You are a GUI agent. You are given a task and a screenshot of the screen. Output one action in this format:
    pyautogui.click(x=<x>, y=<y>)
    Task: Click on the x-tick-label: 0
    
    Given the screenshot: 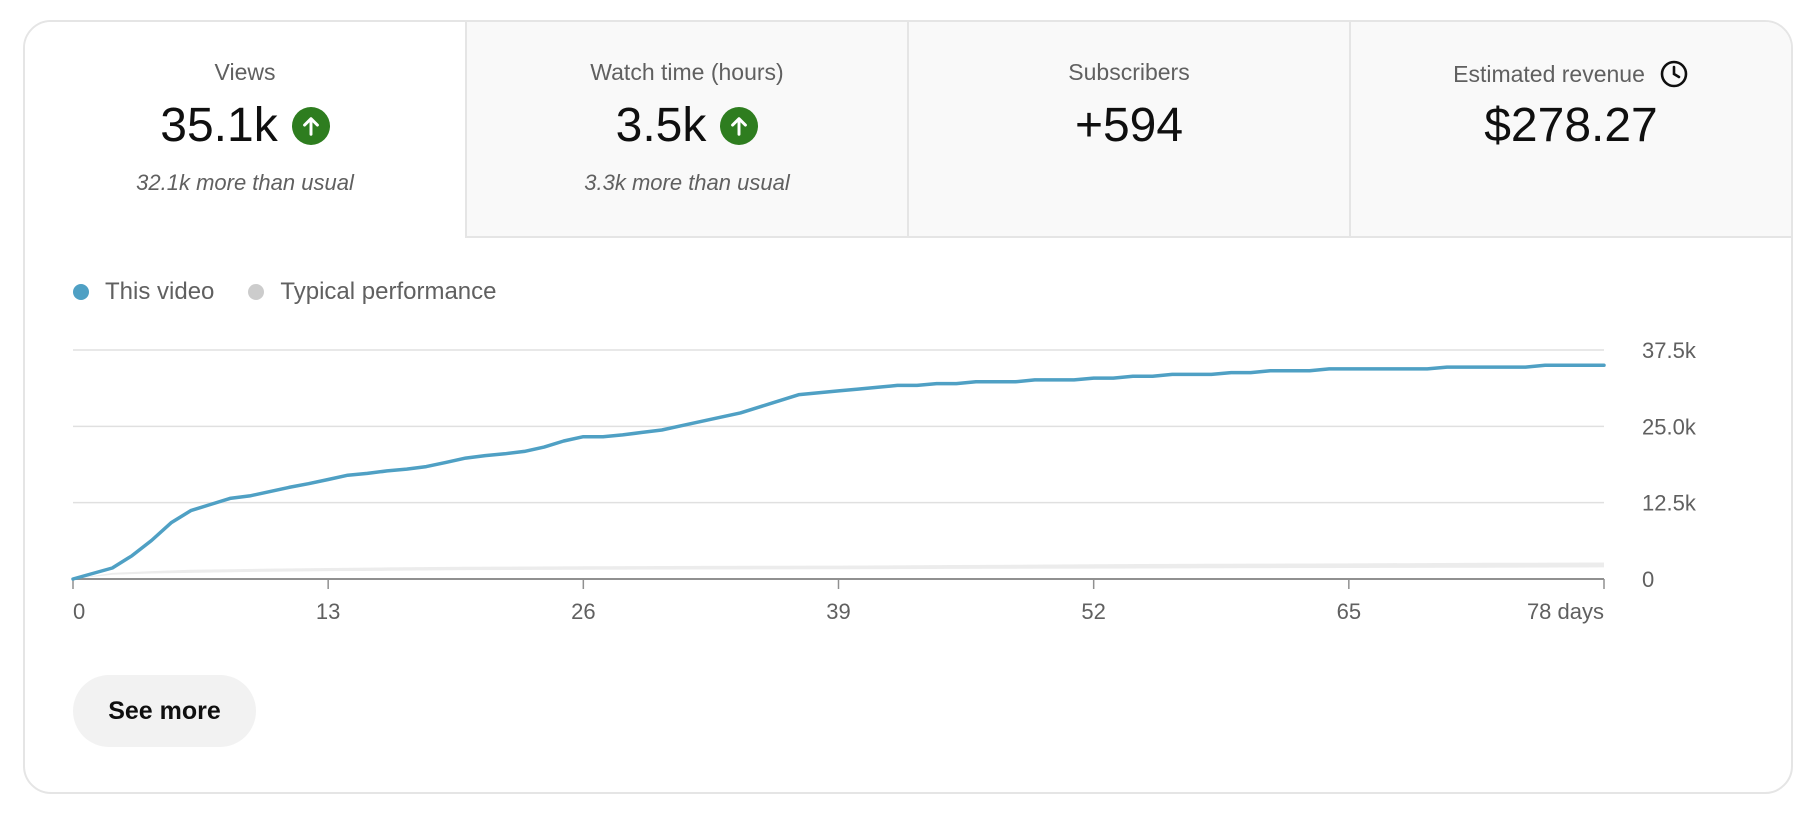 What is the action you would take?
    pyautogui.click(x=79, y=611)
    